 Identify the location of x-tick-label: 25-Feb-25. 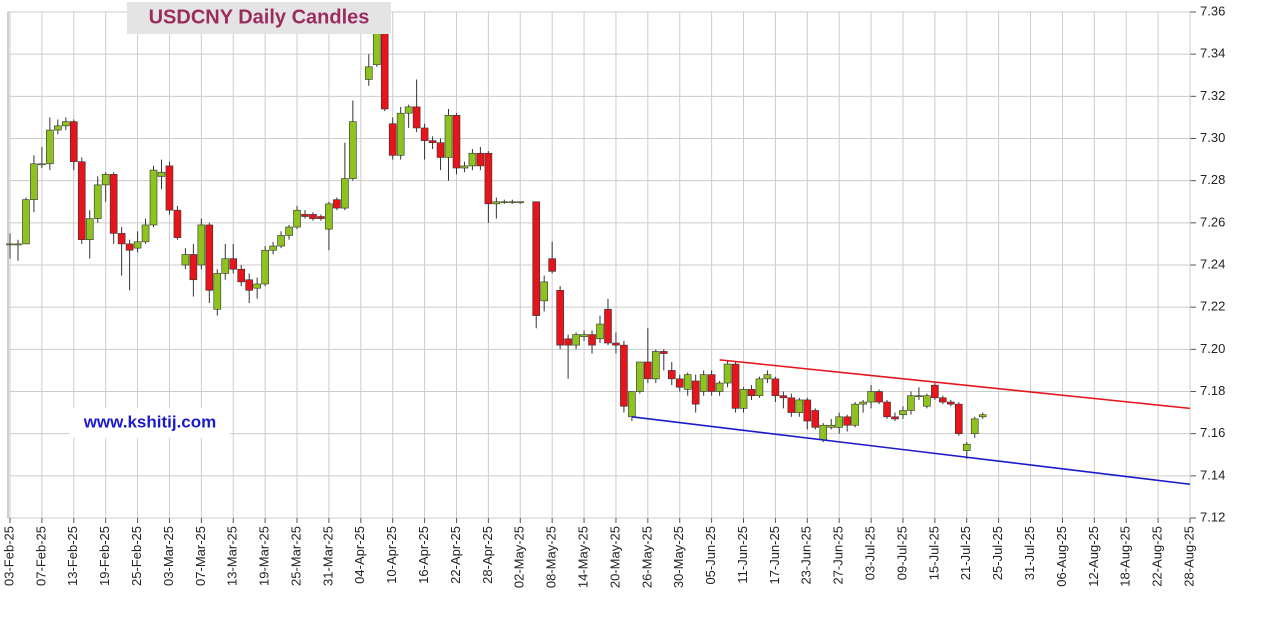
(136, 556).